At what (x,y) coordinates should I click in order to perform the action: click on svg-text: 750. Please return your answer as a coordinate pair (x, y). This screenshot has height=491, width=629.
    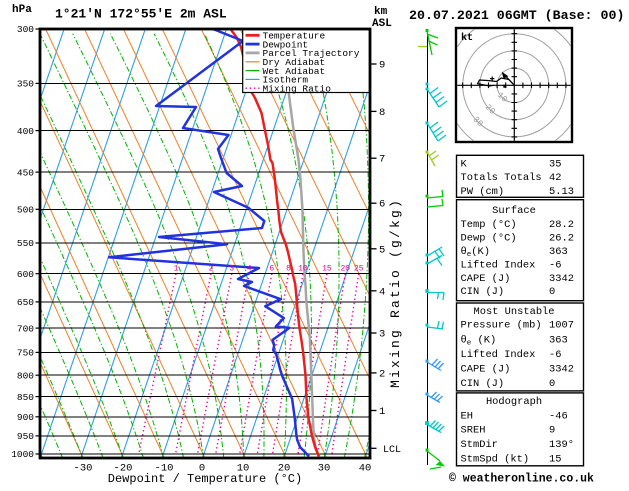
    Looking at the image, I should click on (25, 353).